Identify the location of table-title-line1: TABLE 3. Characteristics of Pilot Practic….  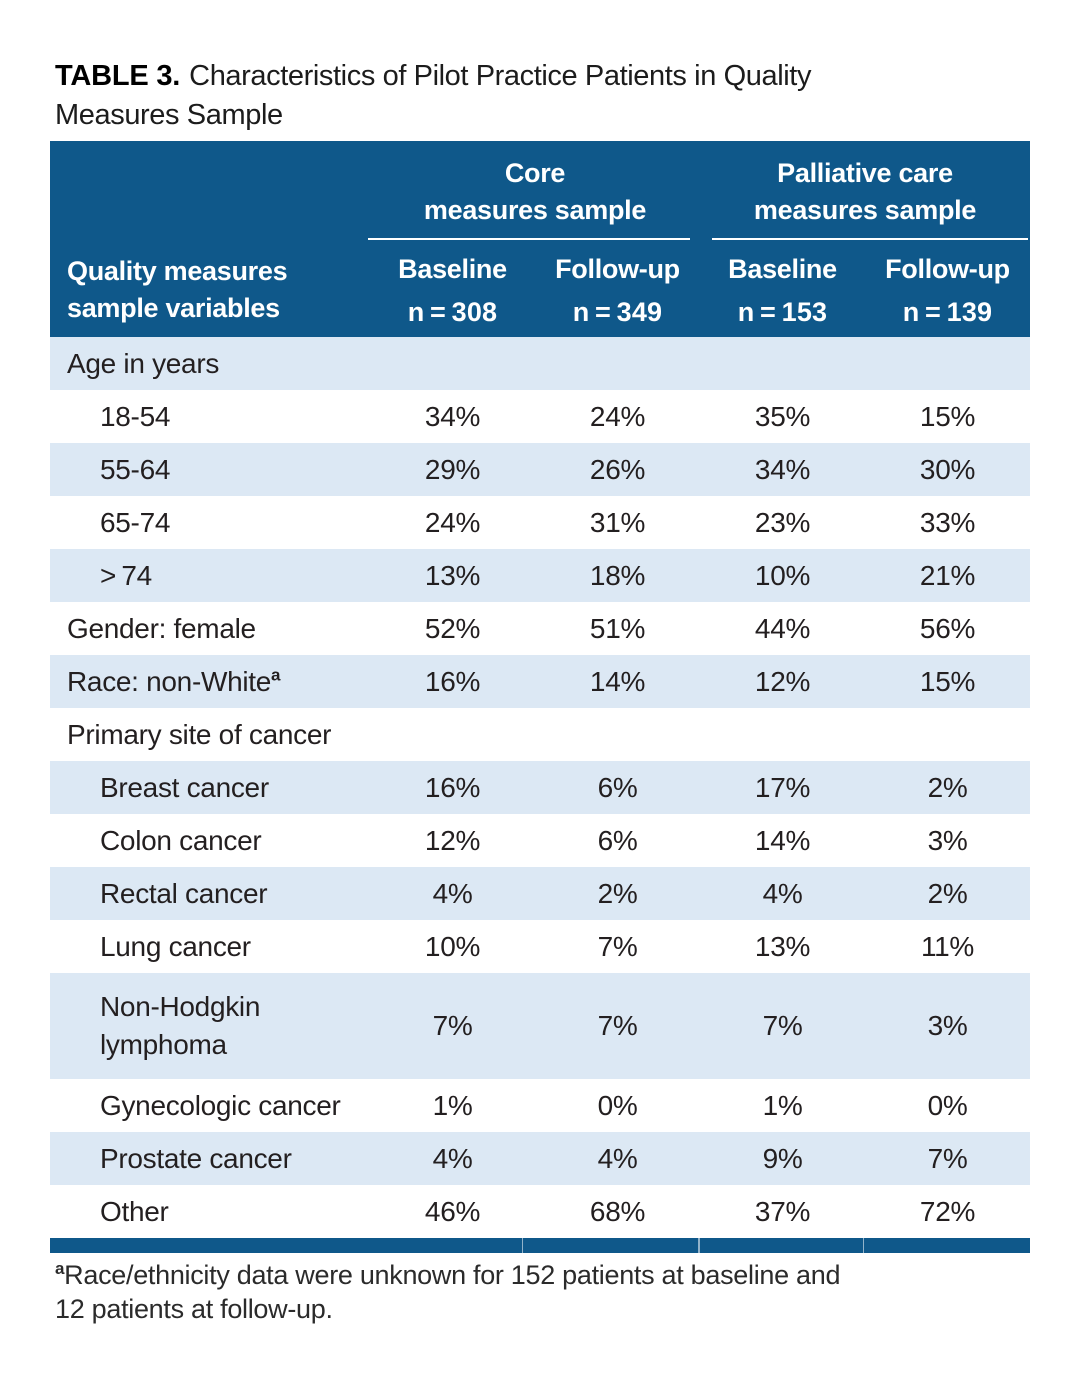
(433, 76).